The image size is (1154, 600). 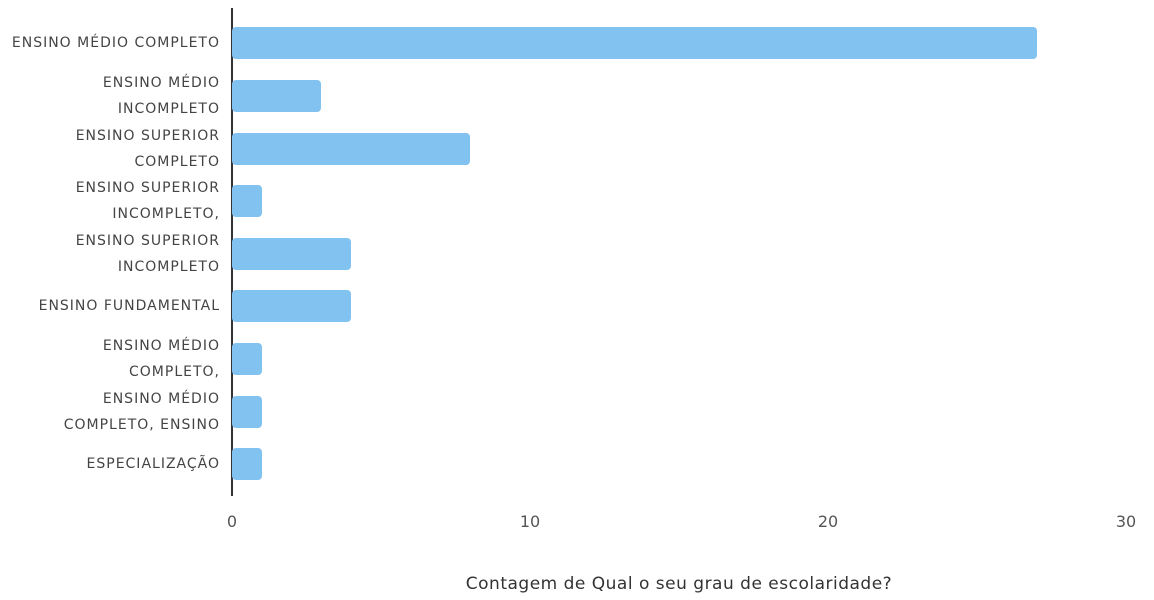 I want to click on y-tick-label: ENSINO MÉDIO COMPLETO,, so click(x=161, y=358).